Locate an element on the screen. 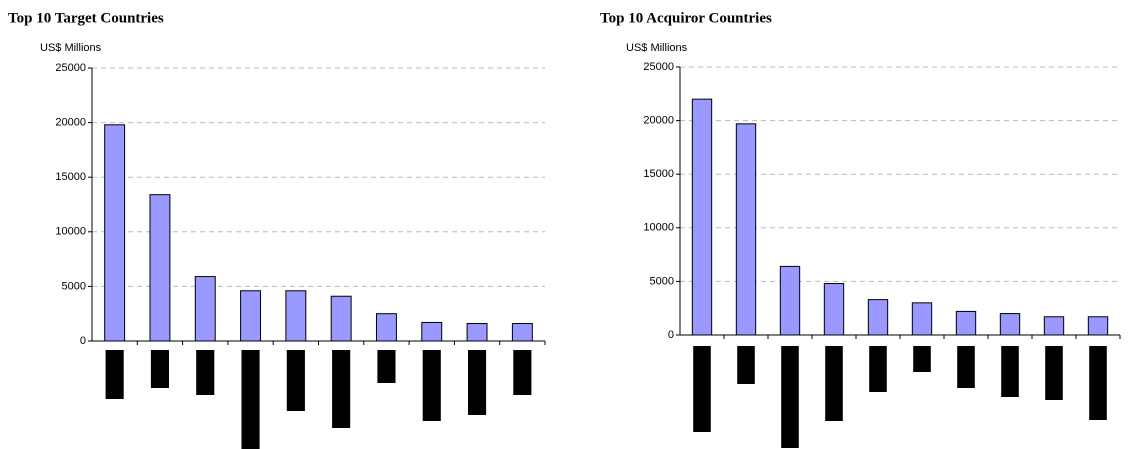  chart-title: Top 10 Acquiror Countries is located at coordinates (686, 18).